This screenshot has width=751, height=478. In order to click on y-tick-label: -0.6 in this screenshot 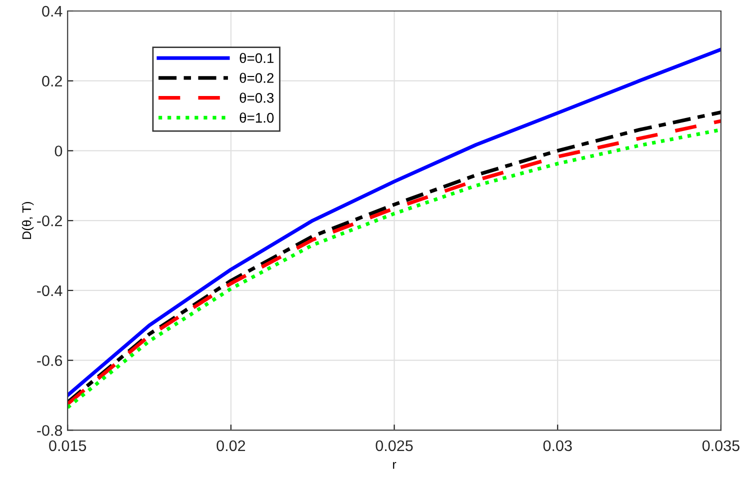, I will do `click(49, 360)`.